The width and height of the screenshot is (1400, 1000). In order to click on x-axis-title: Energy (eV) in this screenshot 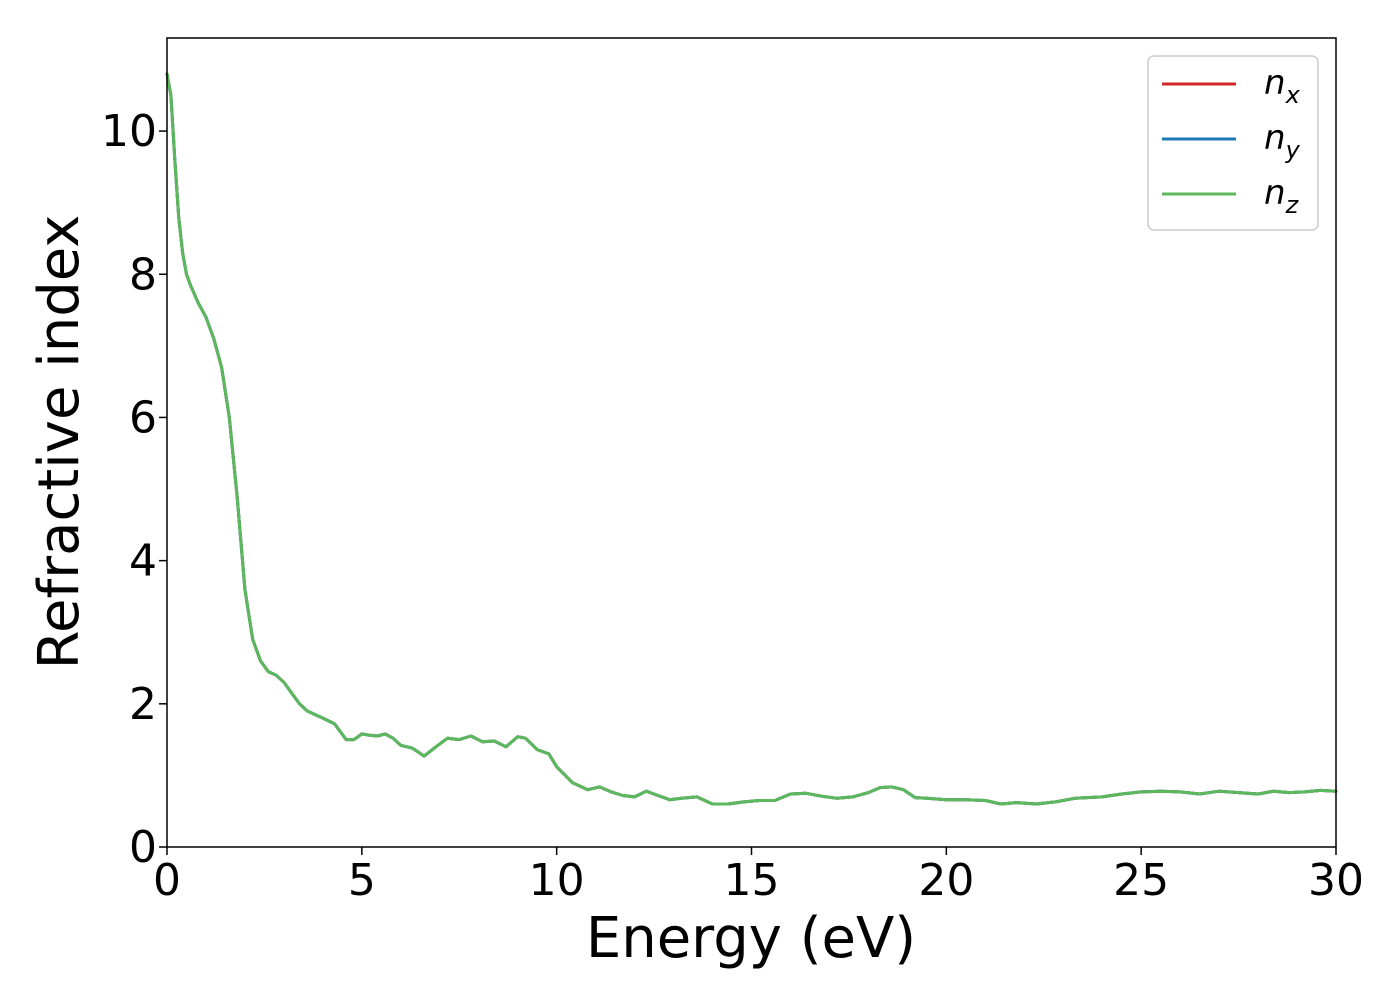, I will do `click(751, 938)`.